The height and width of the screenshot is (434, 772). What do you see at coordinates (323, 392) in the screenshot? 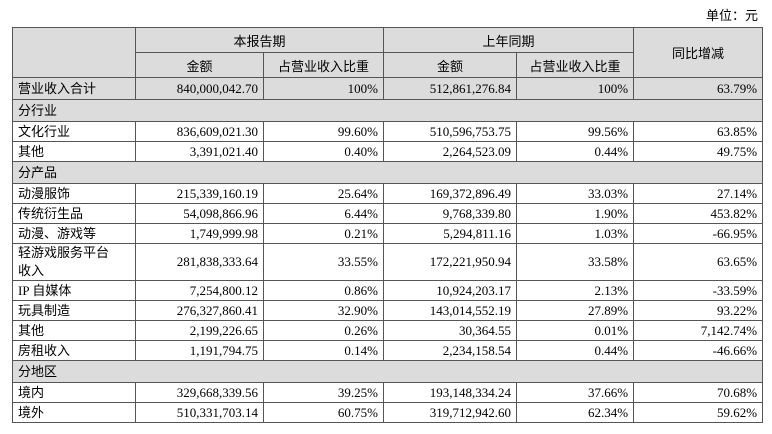
I see `cell-value: 39.25%` at bounding box center [323, 392].